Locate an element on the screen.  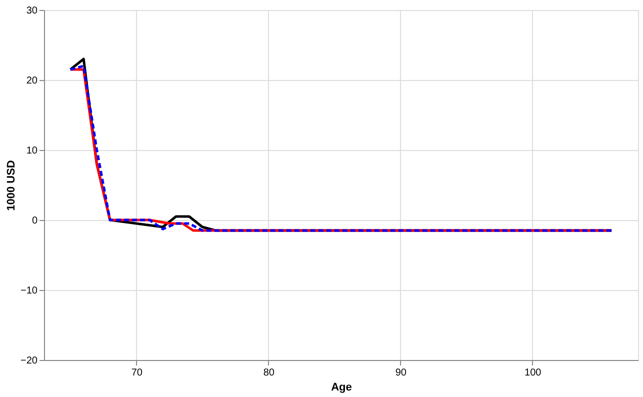
y-tick-label: 10 is located at coordinates (32, 151).